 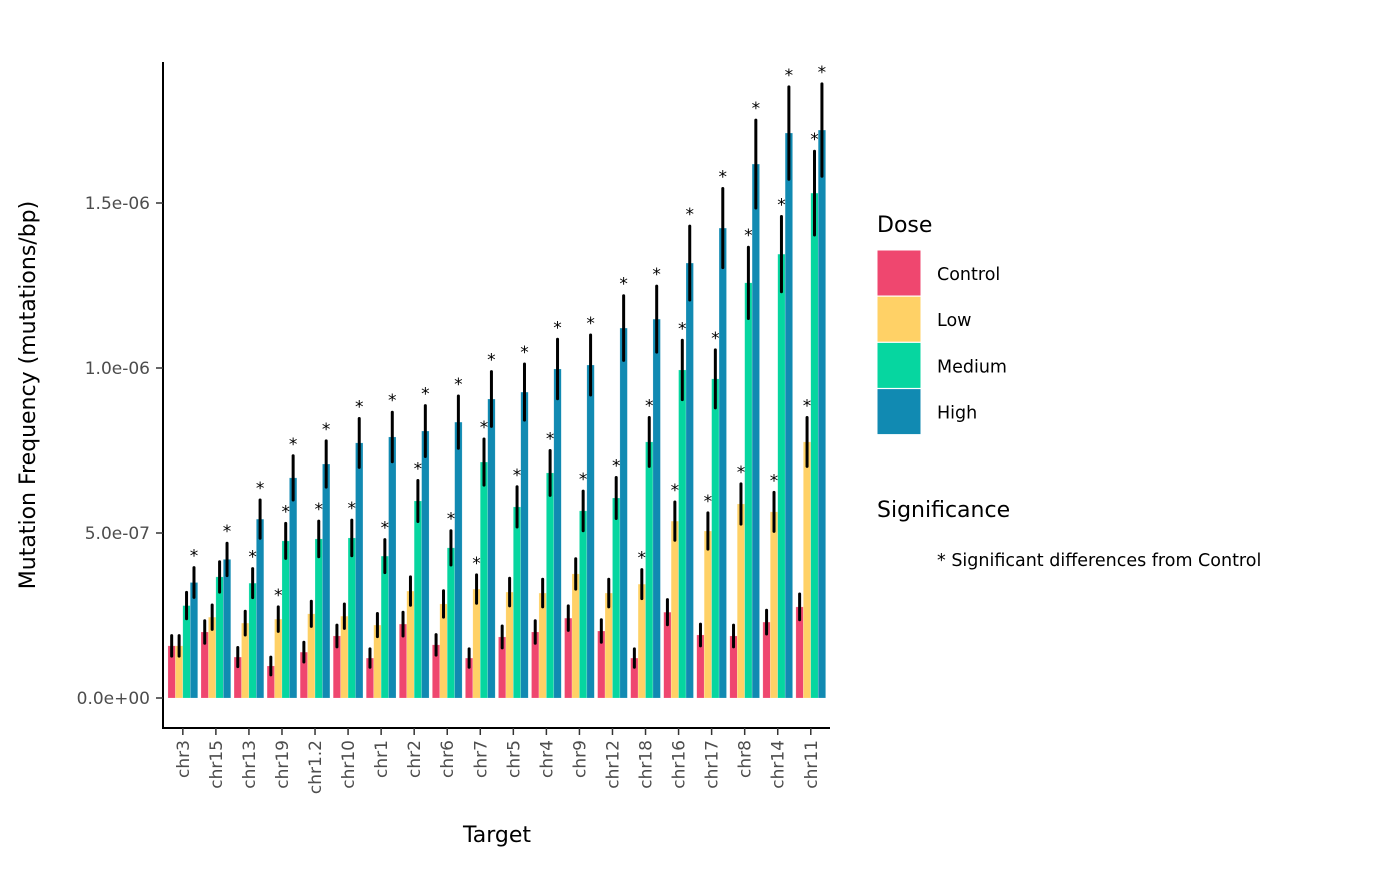 I want to click on significance-star-high-chr8: *, so click(x=756, y=109).